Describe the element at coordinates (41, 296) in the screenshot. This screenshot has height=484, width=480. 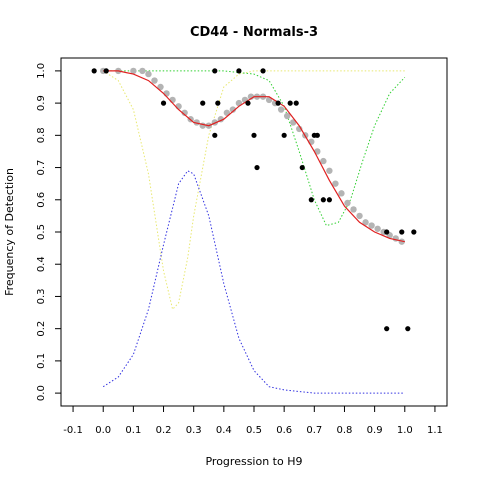
I see `y-tick-label: 0.3` at that location.